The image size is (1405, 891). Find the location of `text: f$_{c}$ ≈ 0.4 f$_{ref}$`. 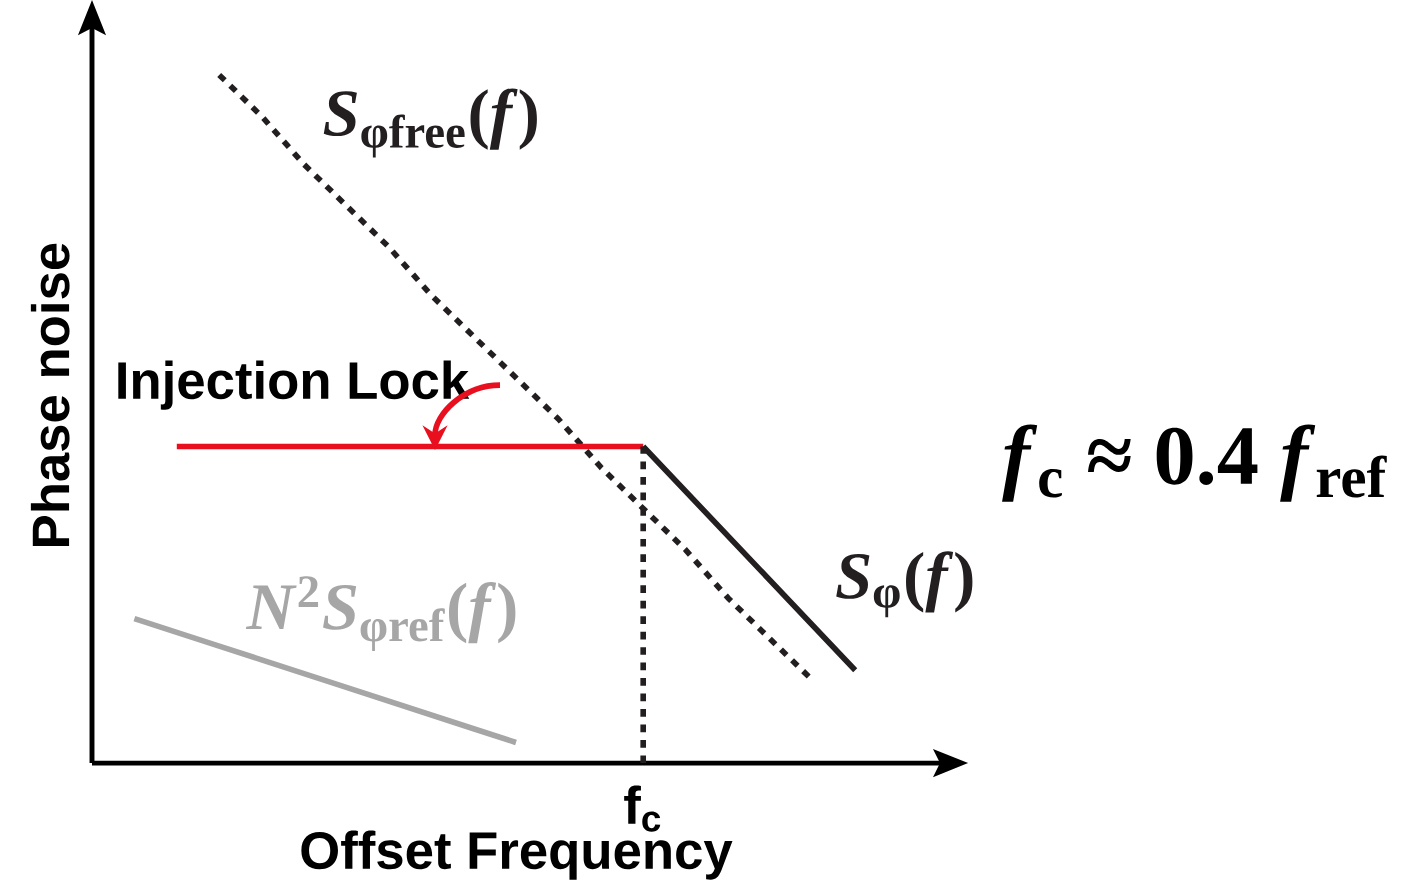

text: f$_{c}$ ≈ 0.4 f$_{ref}$ is located at coordinates (1194, 463).